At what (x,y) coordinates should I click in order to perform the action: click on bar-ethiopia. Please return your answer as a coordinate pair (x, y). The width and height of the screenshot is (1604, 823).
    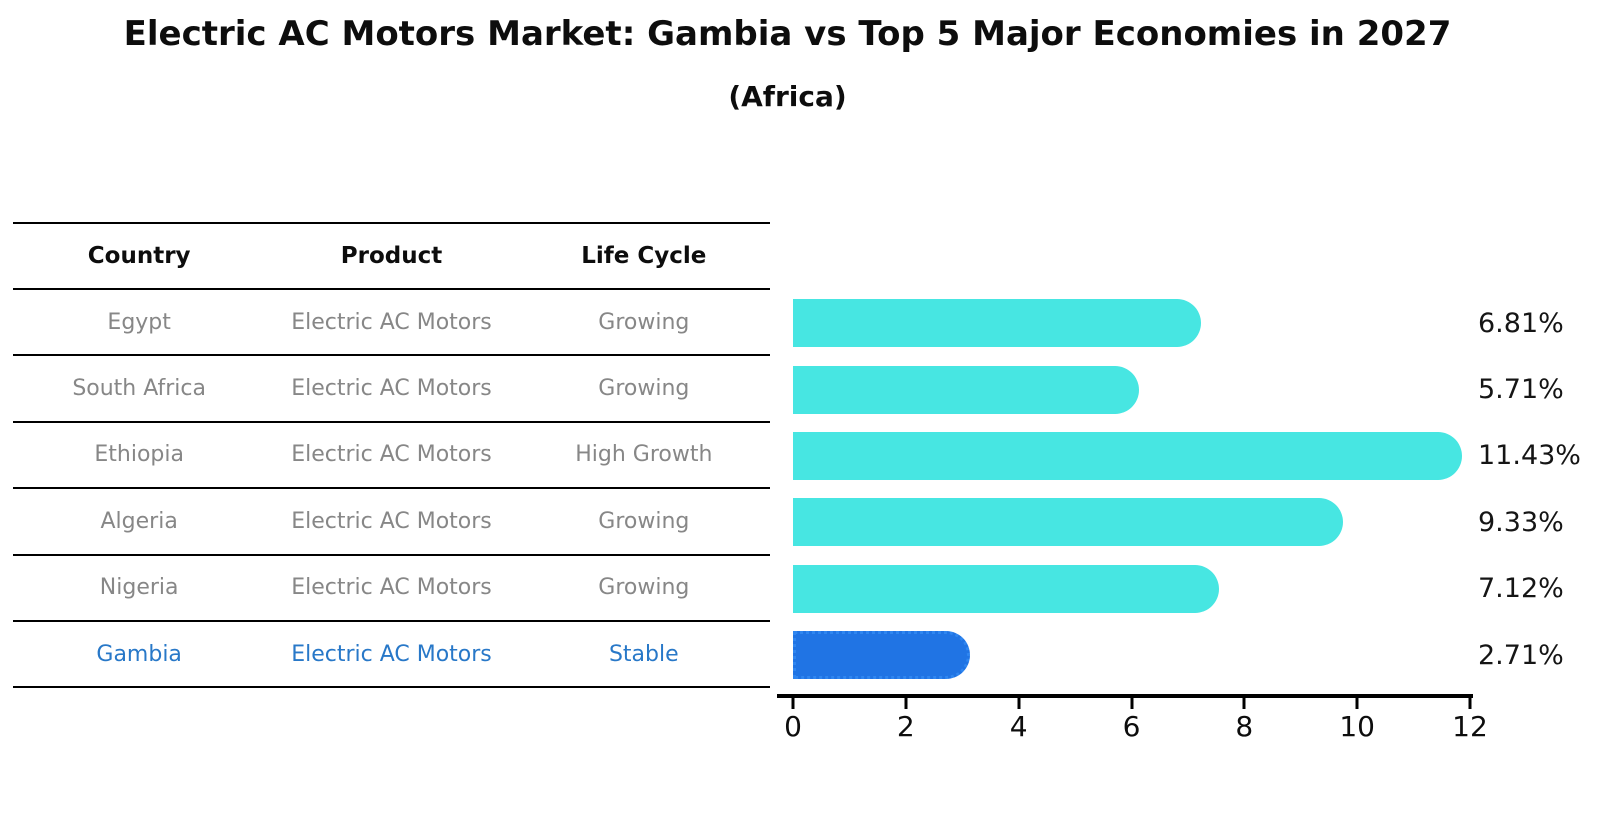
    Looking at the image, I should click on (1127, 455).